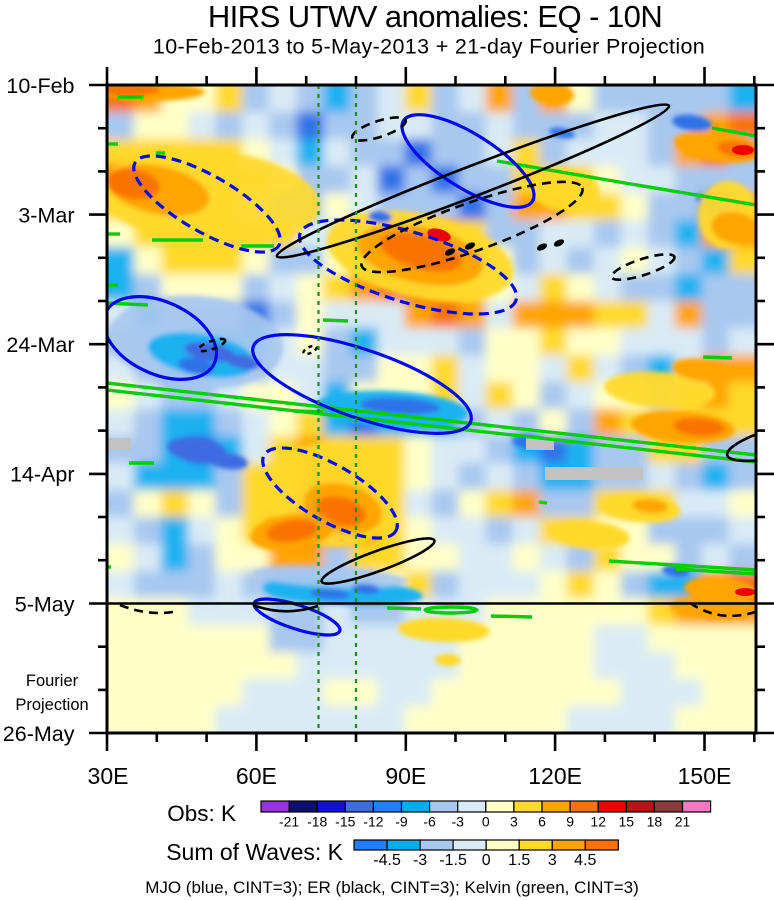 The height and width of the screenshot is (900, 774). What do you see at coordinates (46, 215) in the screenshot?
I see `svg-text: 3-Mar` at bounding box center [46, 215].